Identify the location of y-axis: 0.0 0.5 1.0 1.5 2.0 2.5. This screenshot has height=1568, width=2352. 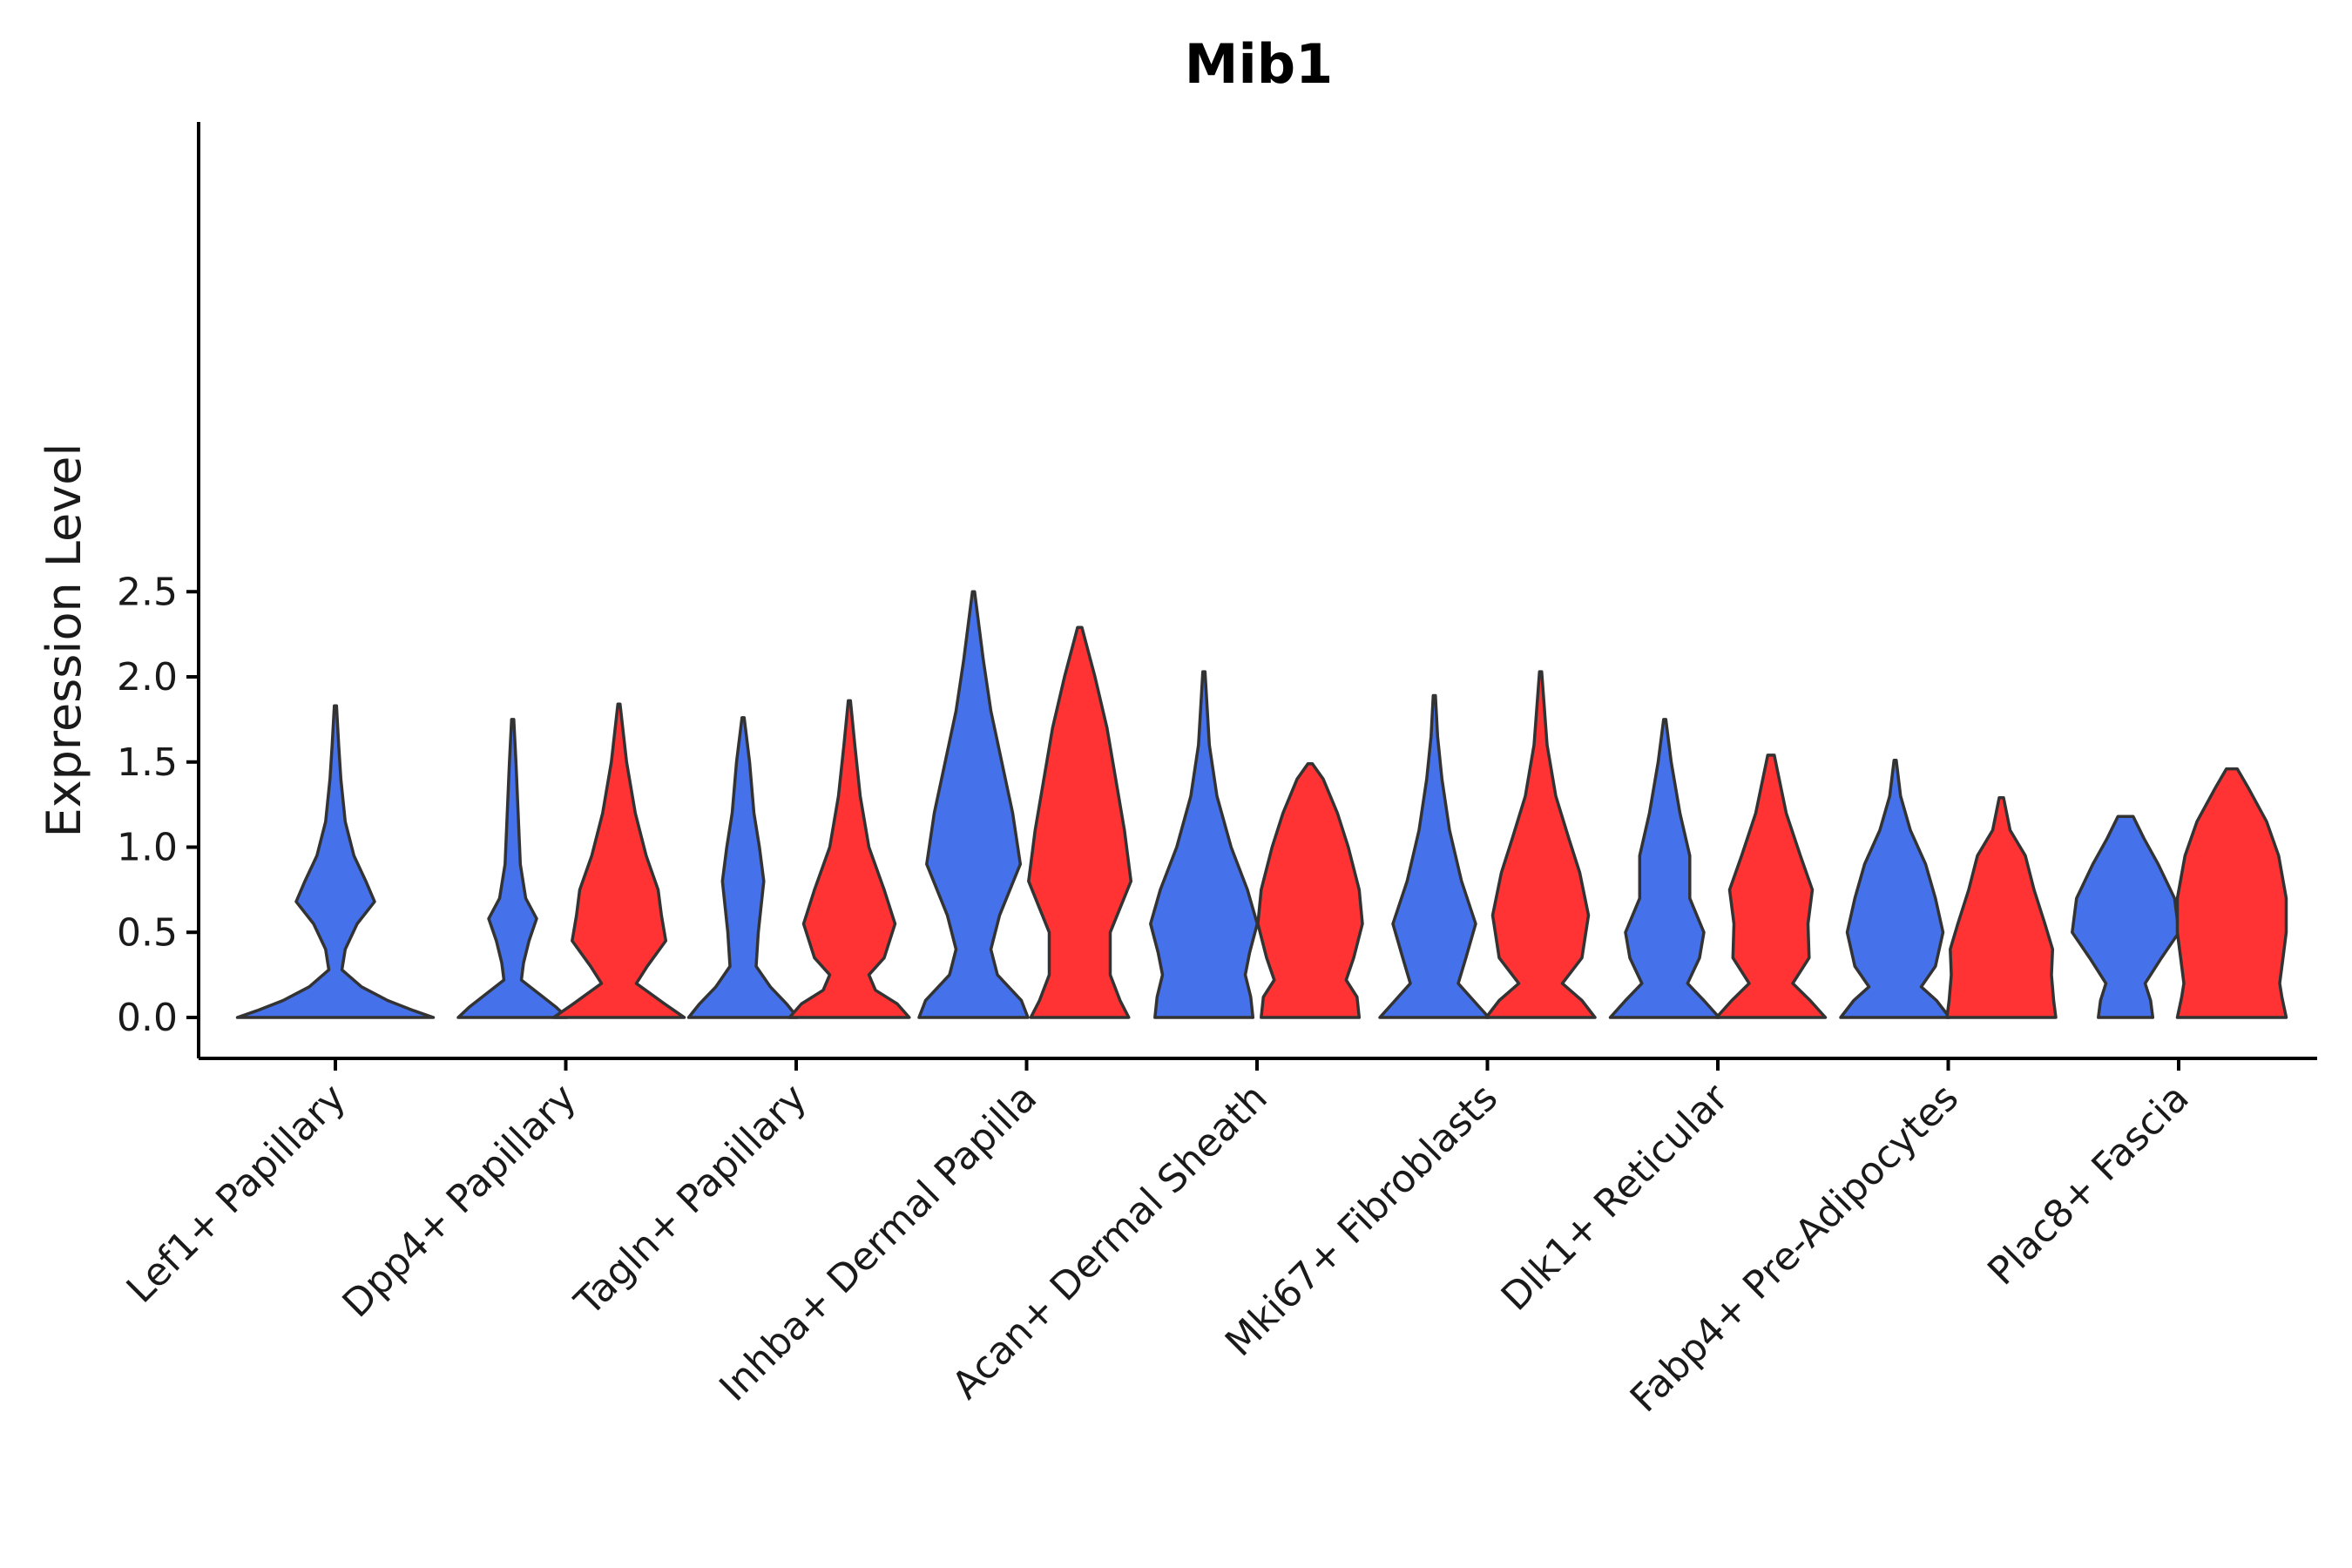
(158, 590).